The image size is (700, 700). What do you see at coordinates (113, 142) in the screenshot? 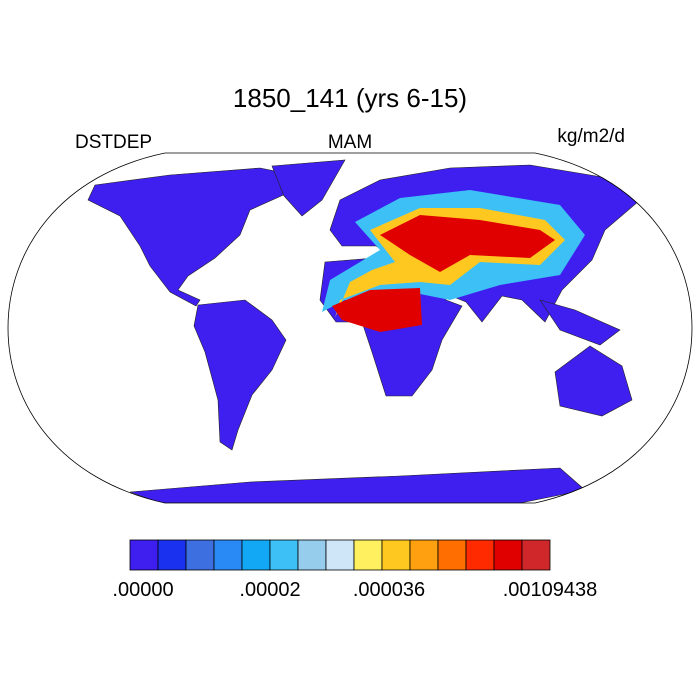
I see `left-string: DSTDEP` at bounding box center [113, 142].